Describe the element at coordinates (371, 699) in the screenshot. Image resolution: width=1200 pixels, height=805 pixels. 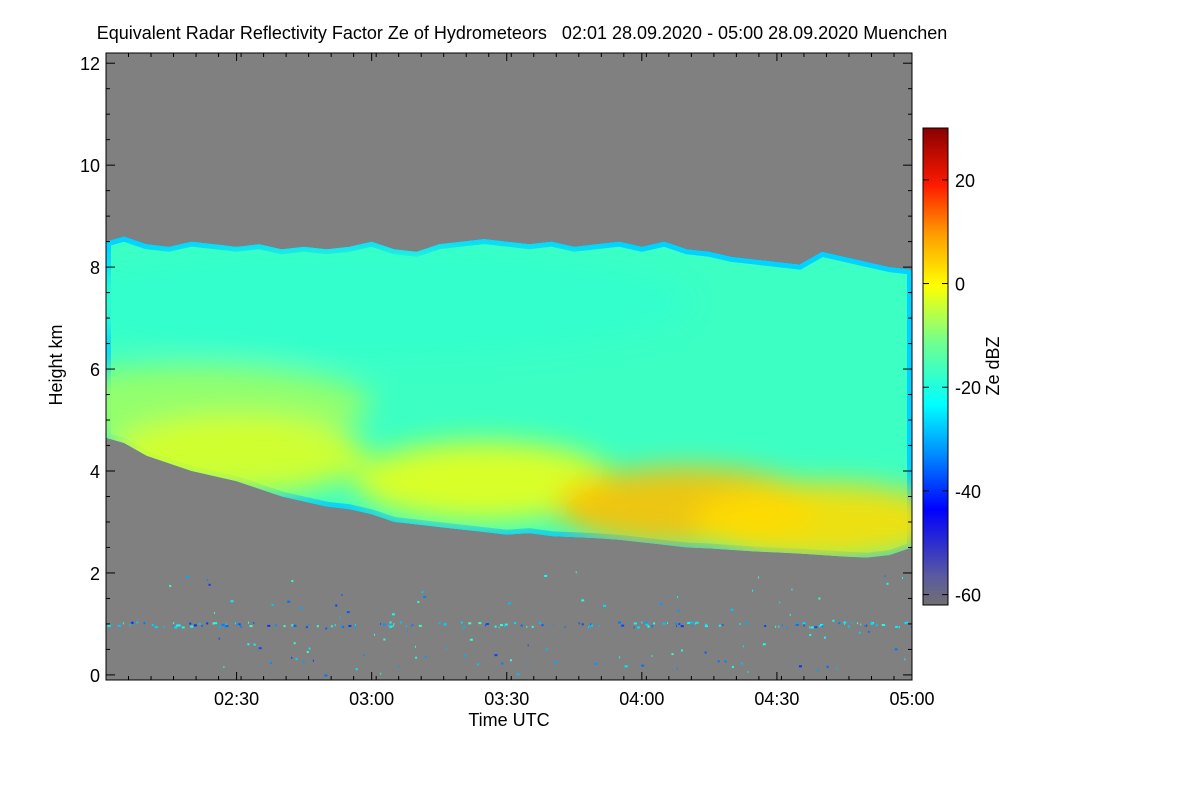
I see `x-tick-label: 03:00` at that location.